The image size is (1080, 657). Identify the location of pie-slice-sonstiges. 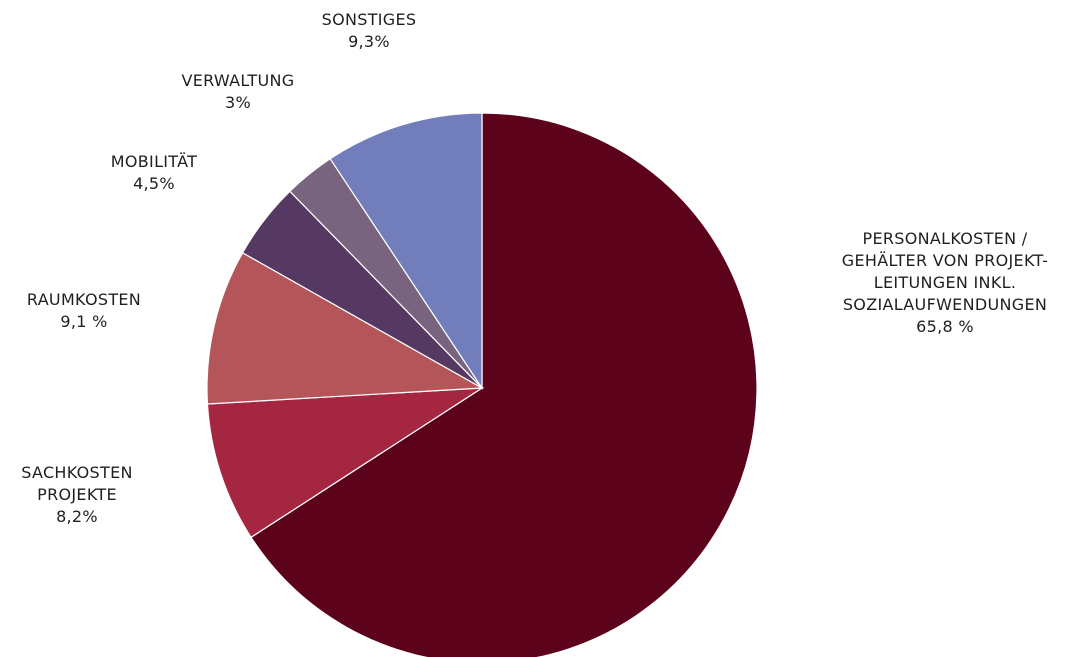
(406, 251).